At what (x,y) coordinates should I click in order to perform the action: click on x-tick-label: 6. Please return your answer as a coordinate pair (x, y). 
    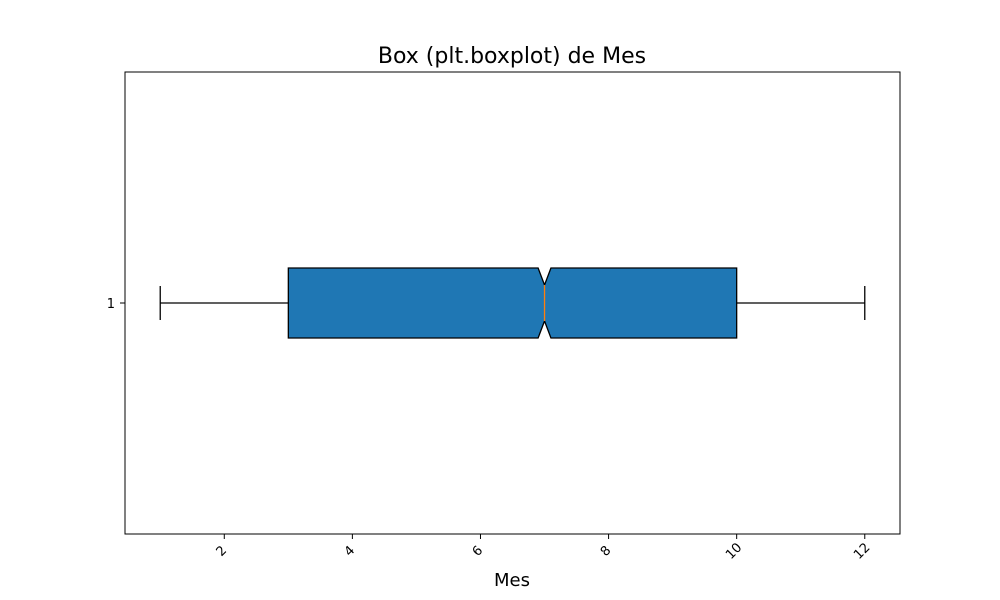
    Looking at the image, I should click on (478, 551).